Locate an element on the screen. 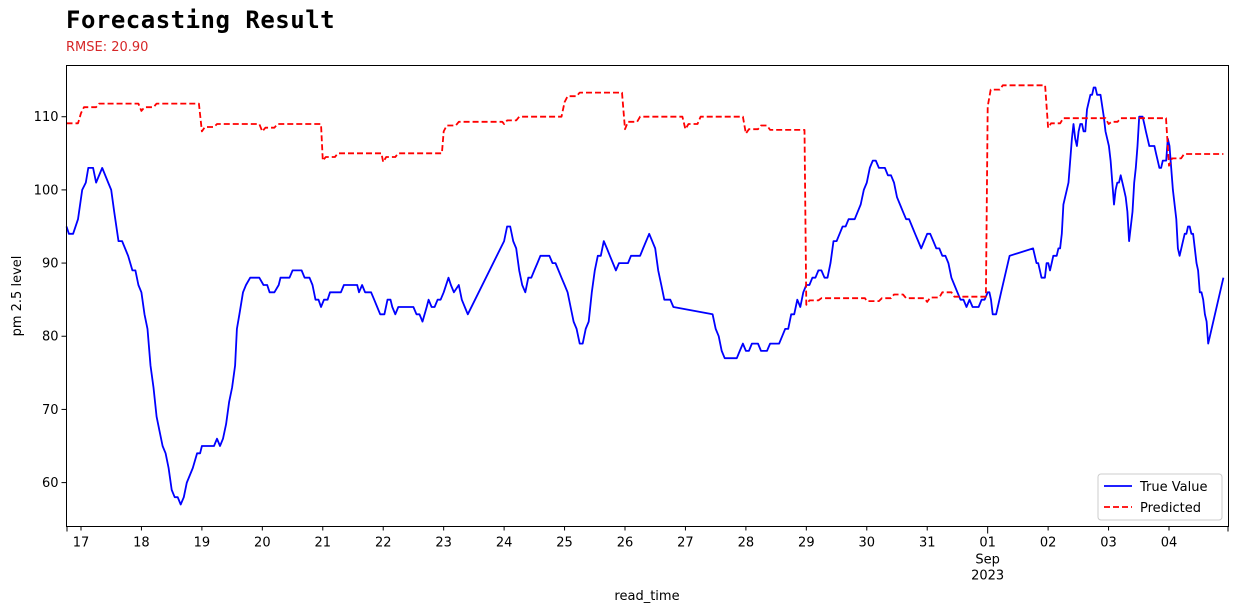 This screenshot has width=1238, height=613. x-tick-label: 03 is located at coordinates (1108, 543).